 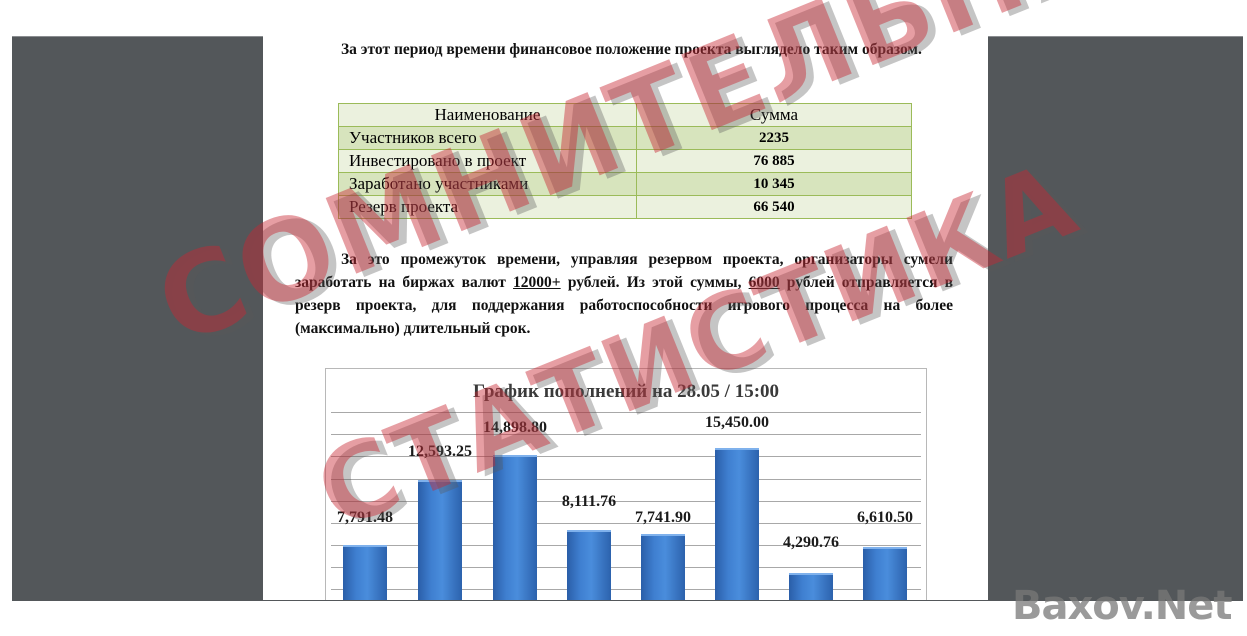 I want to click on row-name: Заработано участниками, so click(x=487, y=184).